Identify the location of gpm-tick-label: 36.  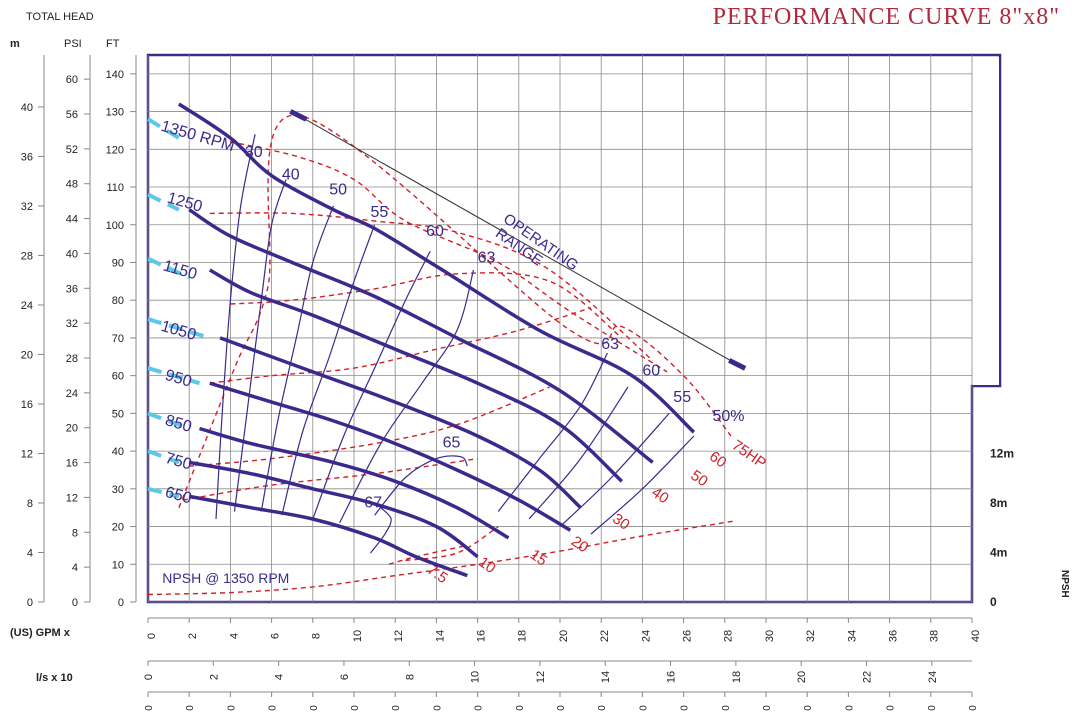
(894, 636).